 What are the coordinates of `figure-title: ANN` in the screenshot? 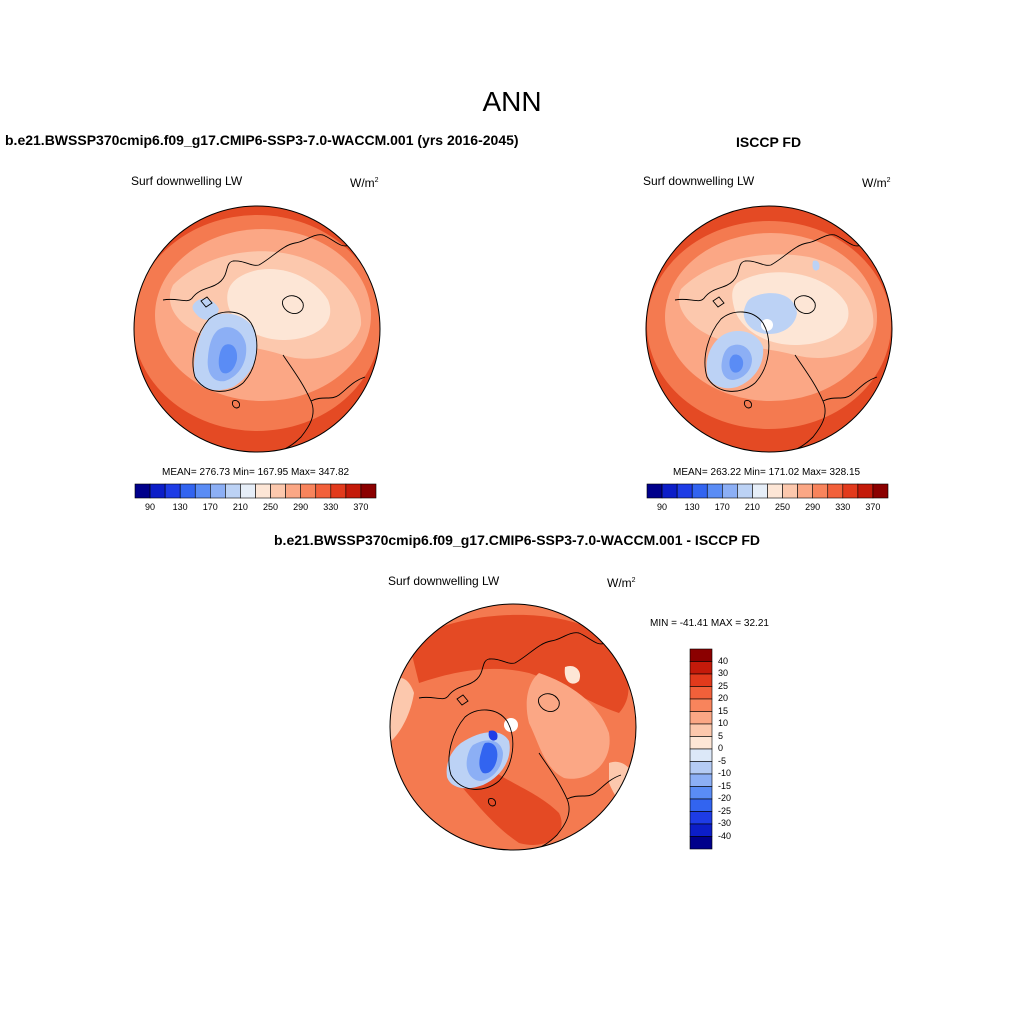 It's located at (512, 101).